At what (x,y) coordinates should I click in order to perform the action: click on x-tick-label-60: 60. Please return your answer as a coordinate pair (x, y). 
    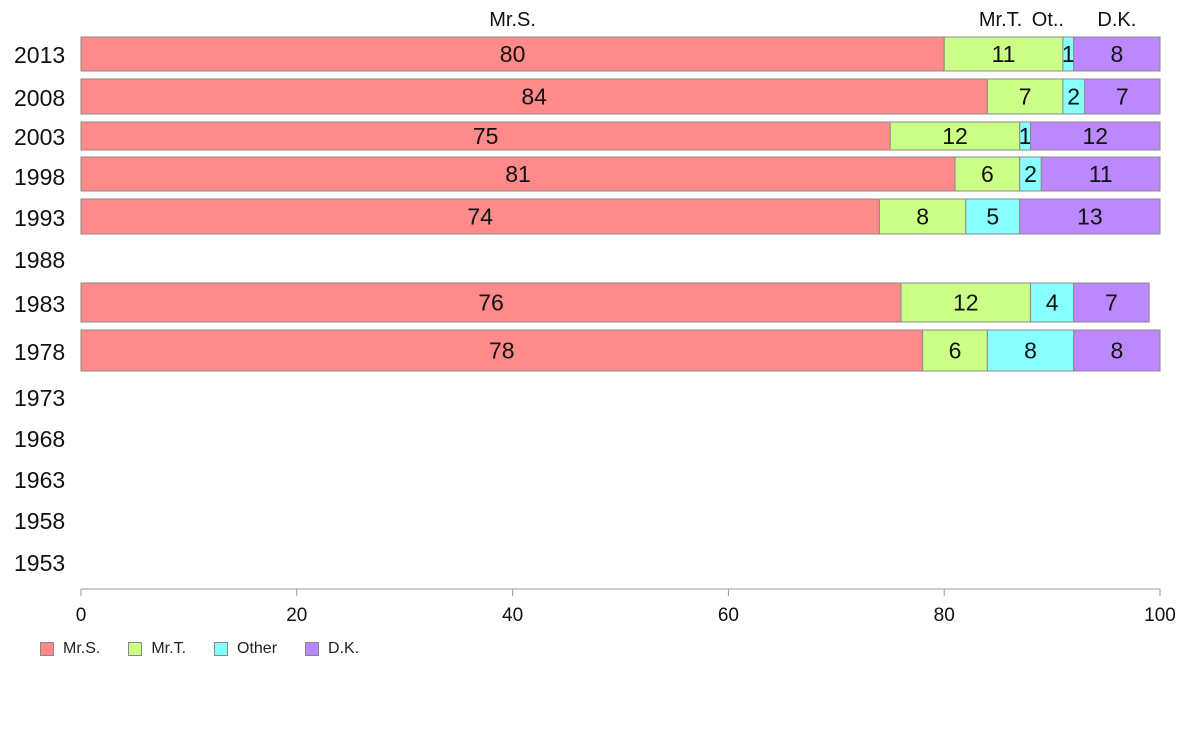
    Looking at the image, I should click on (728, 615).